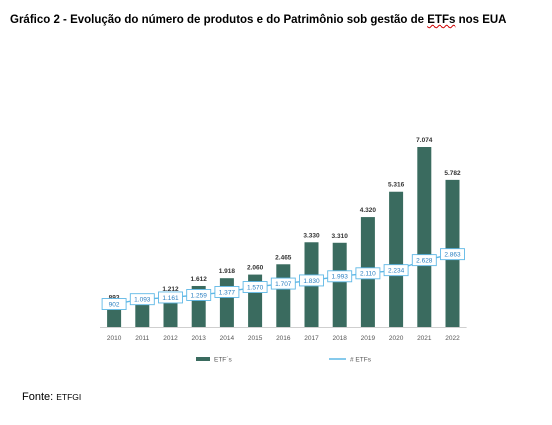 The image size is (552, 425). I want to click on line-value-label: 2.863, so click(452, 255).